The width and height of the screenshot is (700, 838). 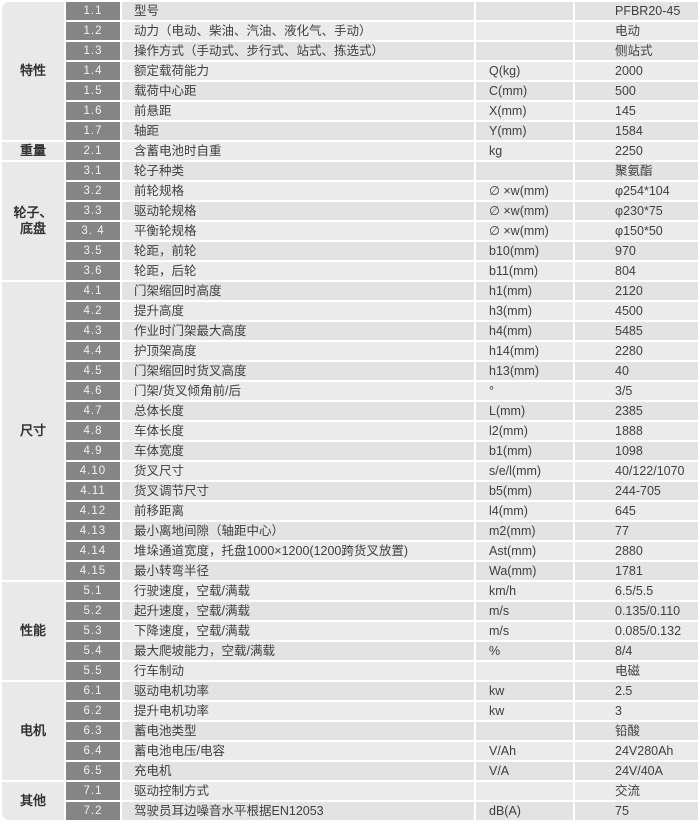 What do you see at coordinates (298, 471) in the screenshot?
I see `spec-description: 货叉尺寸` at bounding box center [298, 471].